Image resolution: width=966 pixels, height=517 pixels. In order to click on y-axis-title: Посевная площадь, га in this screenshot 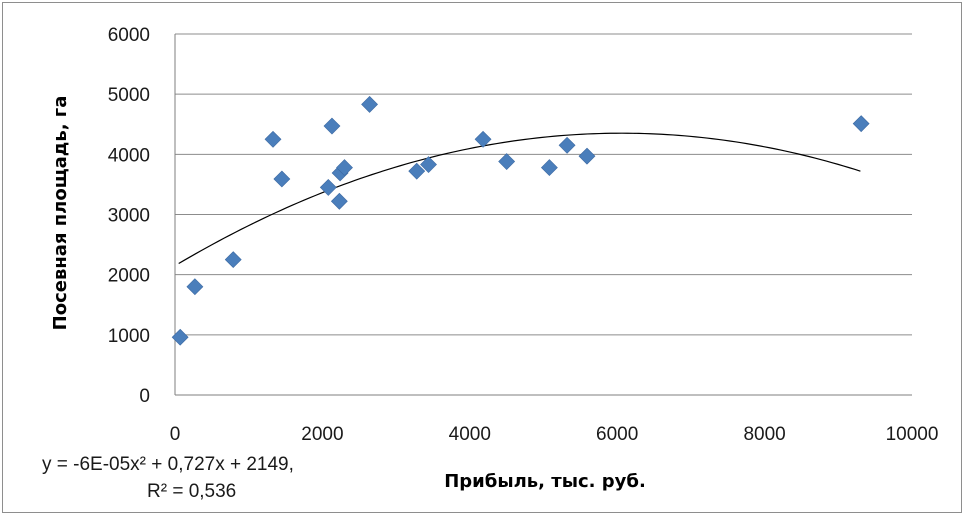, I will do `click(60, 213)`.